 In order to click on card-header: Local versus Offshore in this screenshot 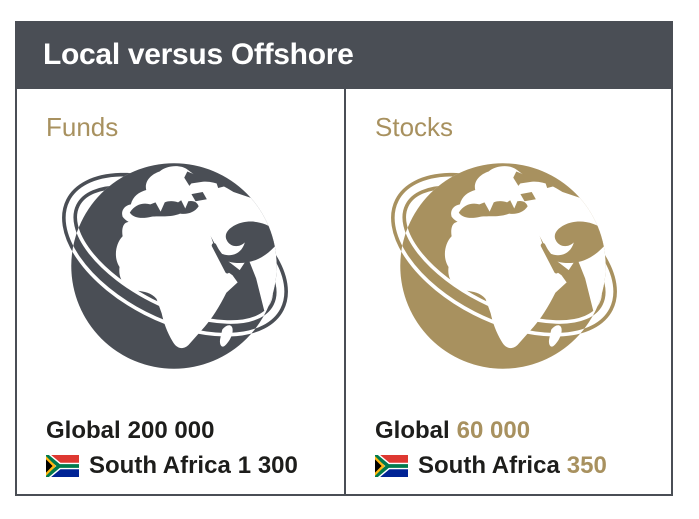, I will do `click(344, 55)`.